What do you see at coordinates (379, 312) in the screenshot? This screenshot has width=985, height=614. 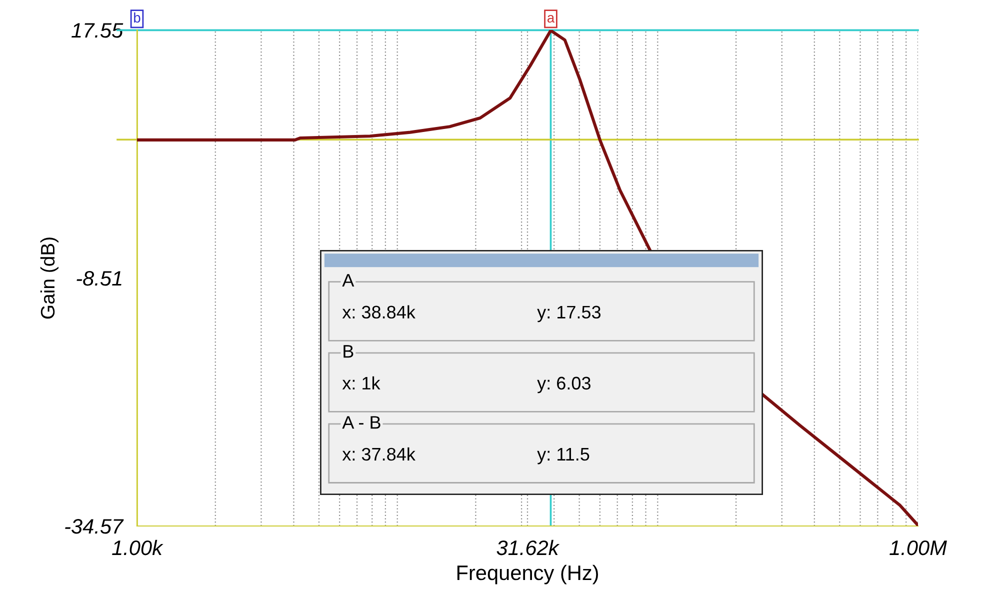 I see `annotation: x: 38.84k` at bounding box center [379, 312].